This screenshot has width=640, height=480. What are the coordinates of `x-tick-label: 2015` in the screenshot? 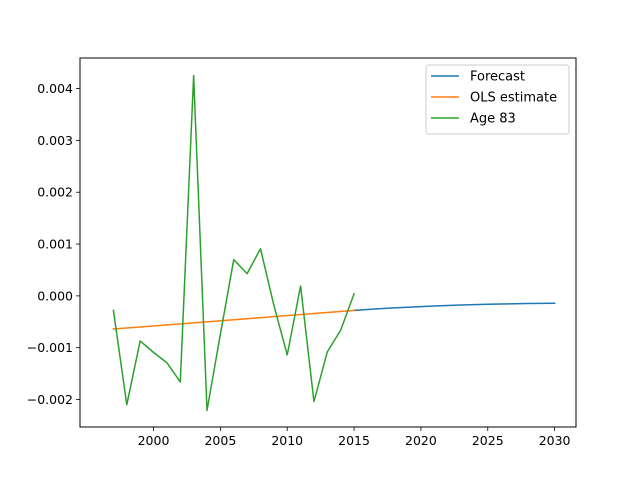 It's located at (354, 440).